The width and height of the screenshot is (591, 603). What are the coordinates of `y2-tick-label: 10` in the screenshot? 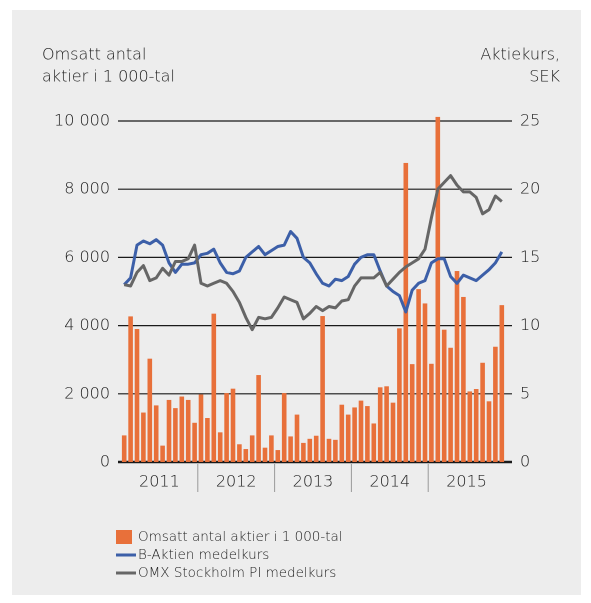 It's located at (530, 324).